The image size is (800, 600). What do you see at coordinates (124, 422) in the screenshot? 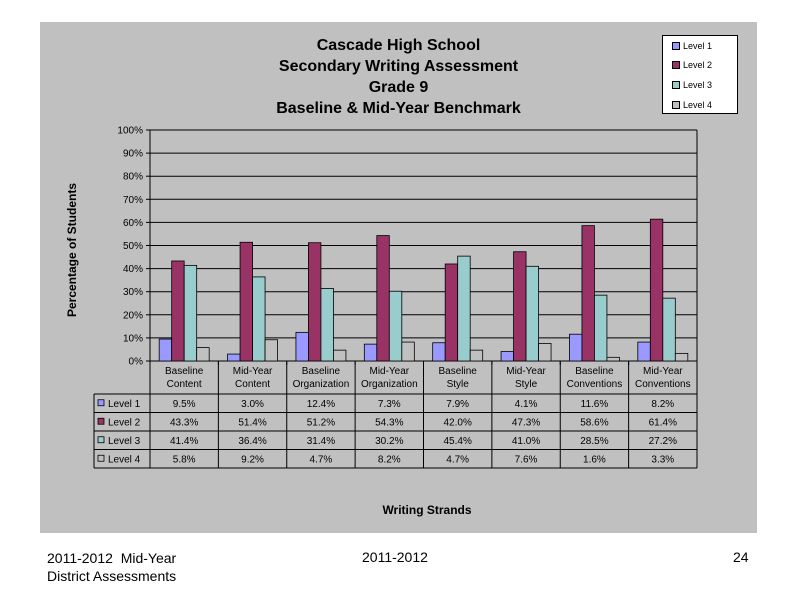
I see `table-row-header: Level 2` at bounding box center [124, 422].